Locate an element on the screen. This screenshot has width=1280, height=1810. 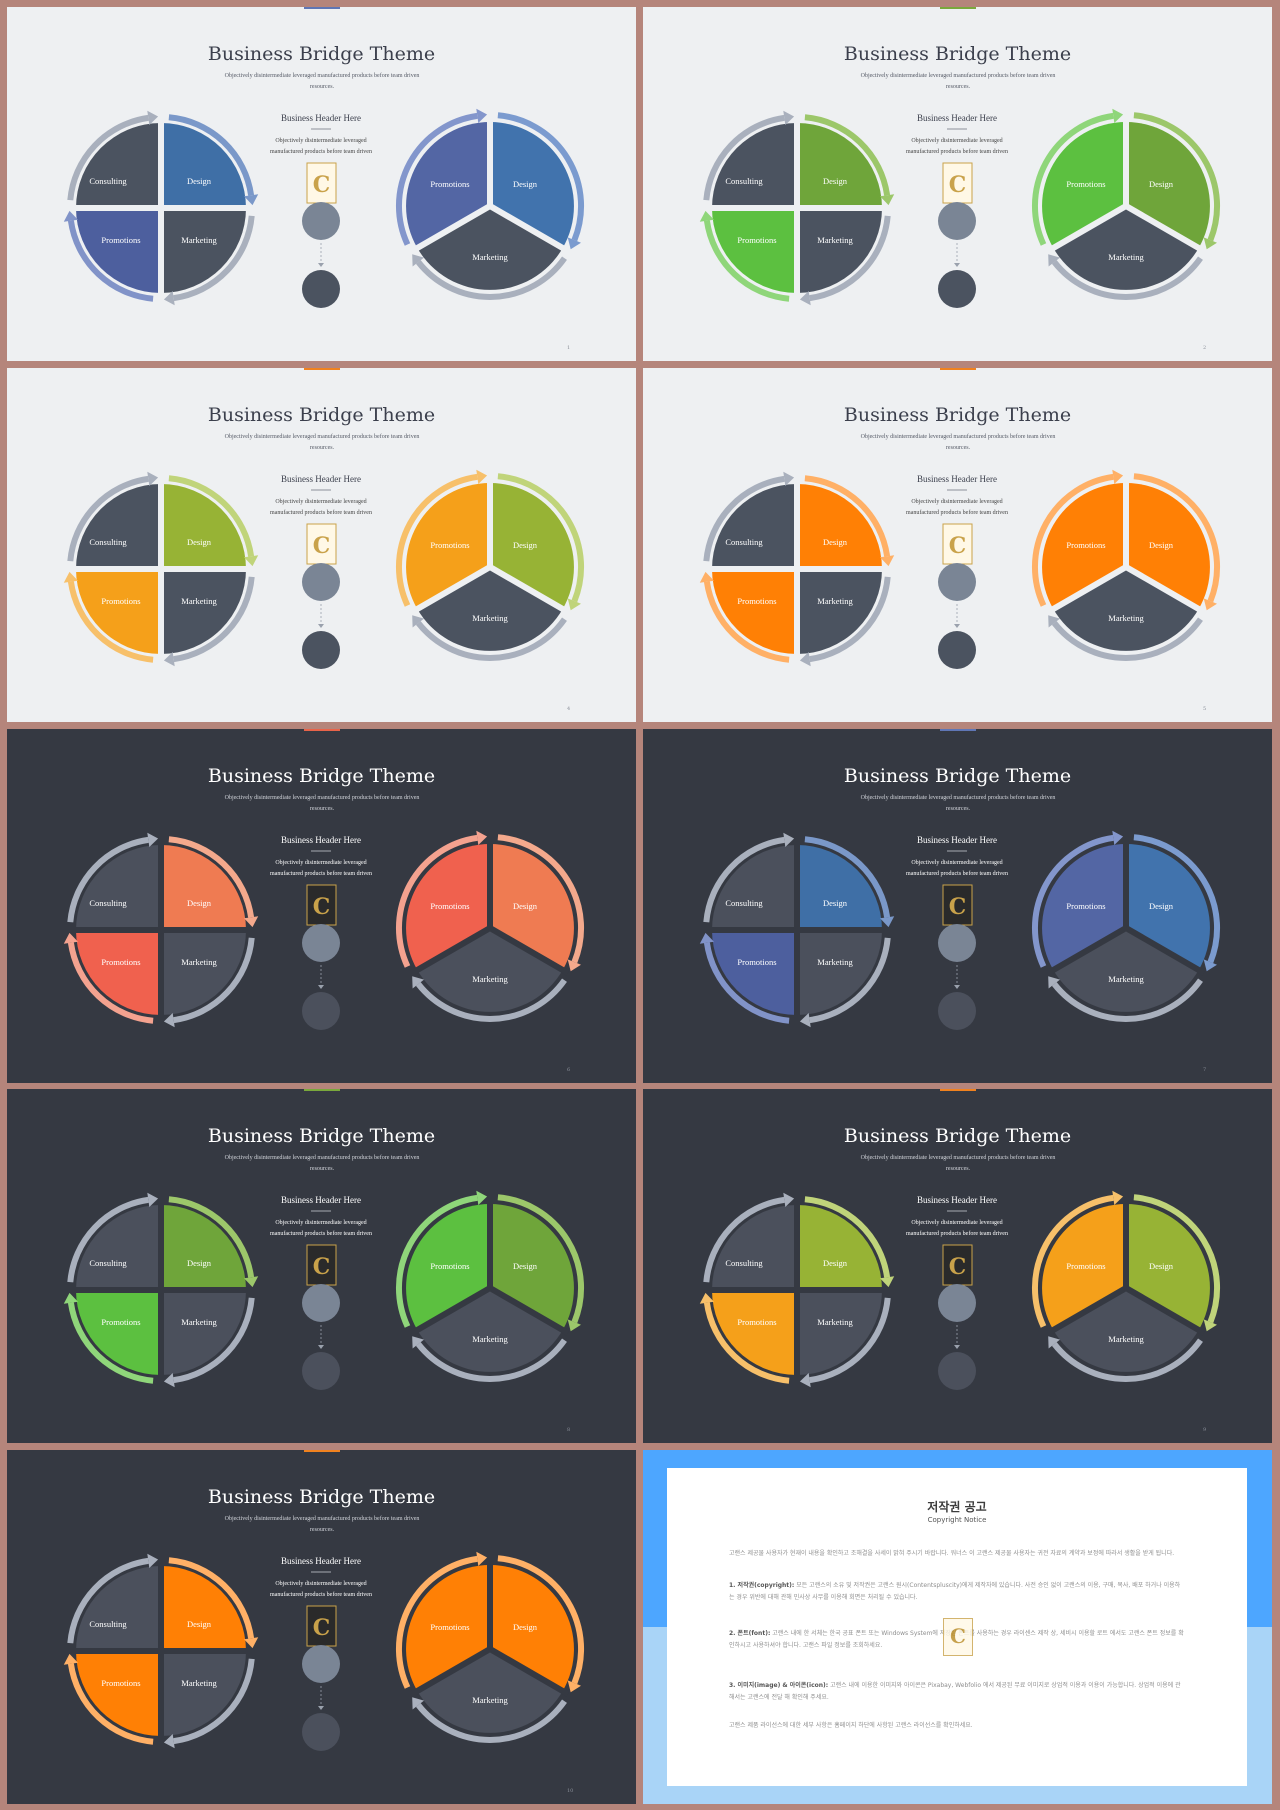
segment-label-design: Design is located at coordinates (1161, 545).